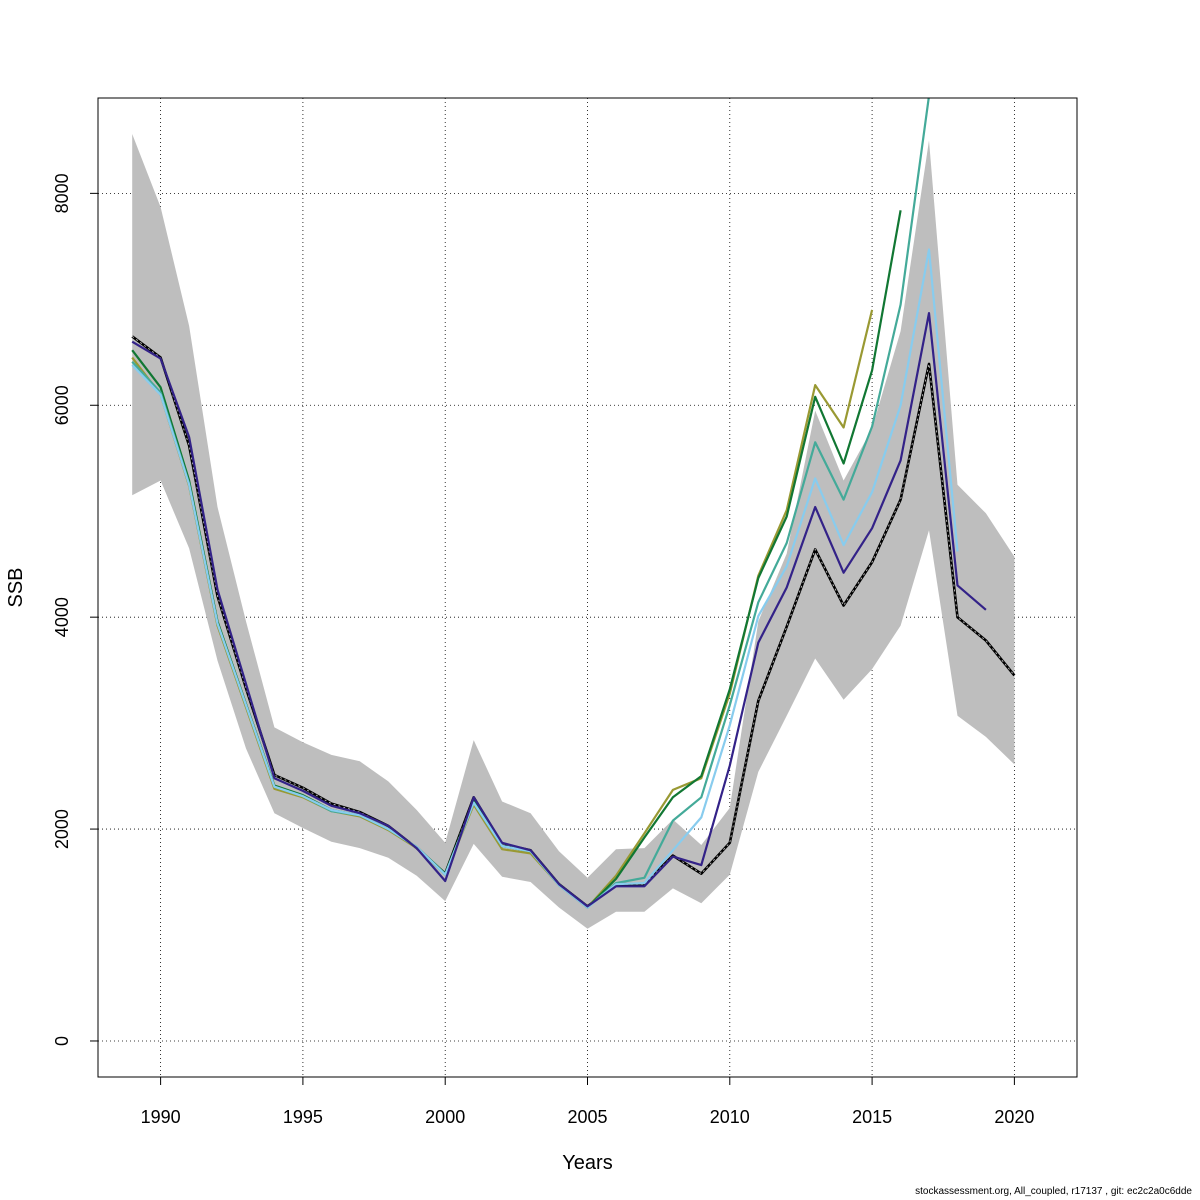  I want to click on y-tick-label-4000: 4000, so click(62, 617).